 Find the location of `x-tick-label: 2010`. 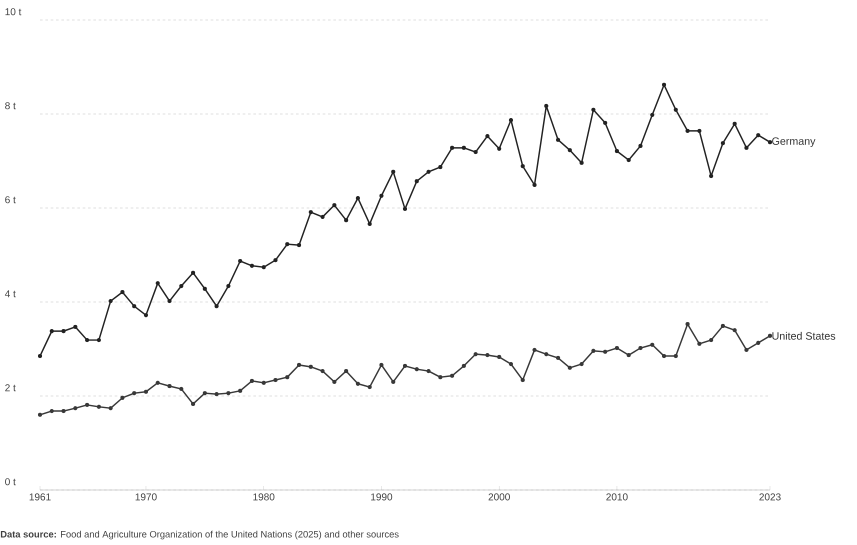

x-tick-label: 2010 is located at coordinates (617, 496).